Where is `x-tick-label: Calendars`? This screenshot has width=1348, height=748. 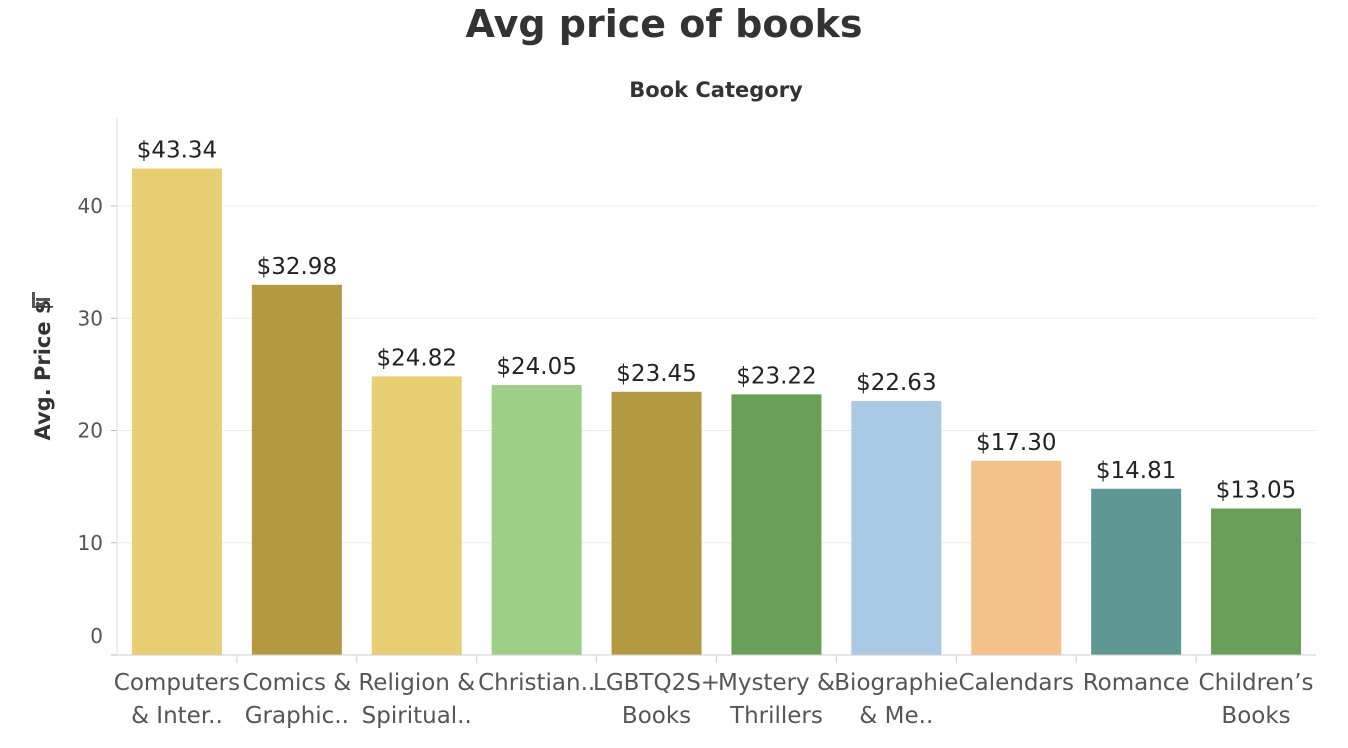 x-tick-label: Calendars is located at coordinates (1016, 683).